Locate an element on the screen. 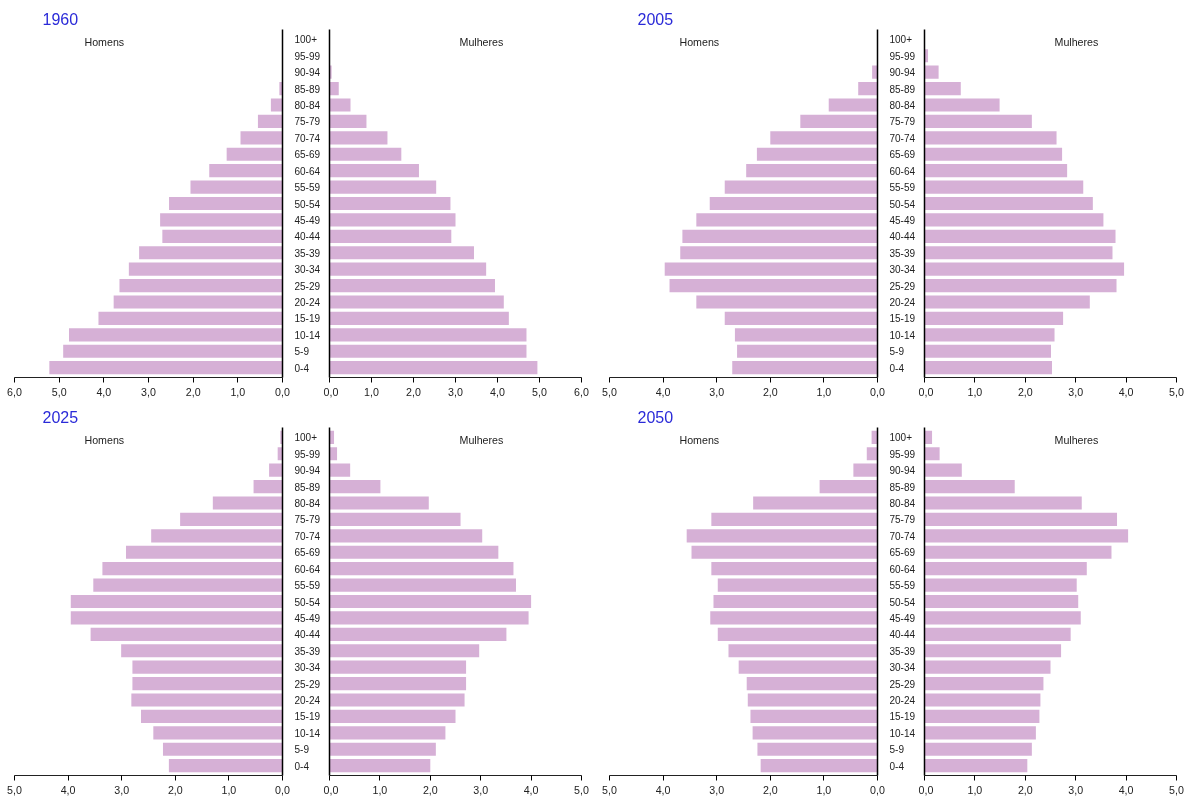  y-tick-label: 90-94 is located at coordinates (902, 471).